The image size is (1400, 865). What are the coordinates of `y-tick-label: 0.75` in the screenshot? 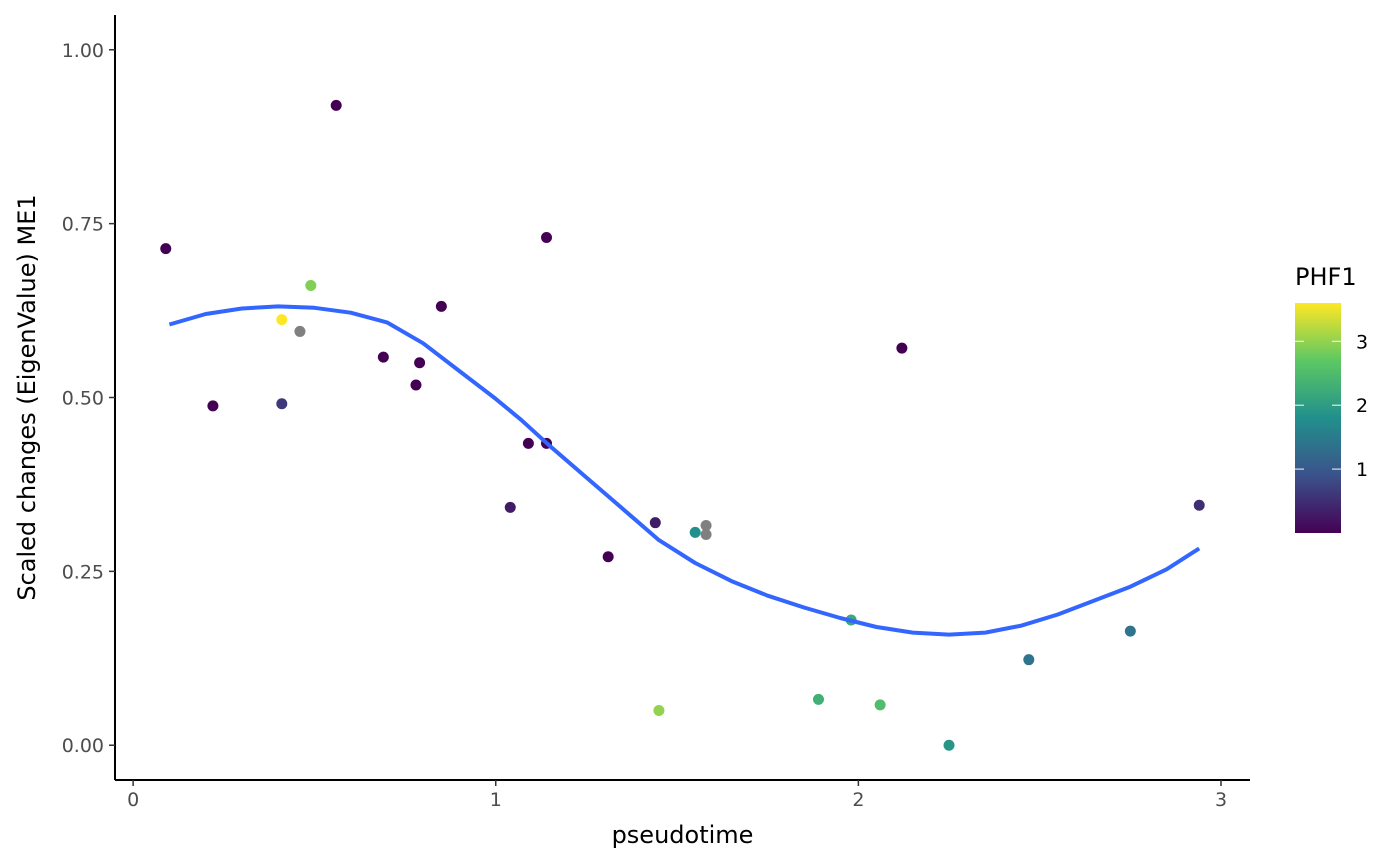 It's located at (83, 225).